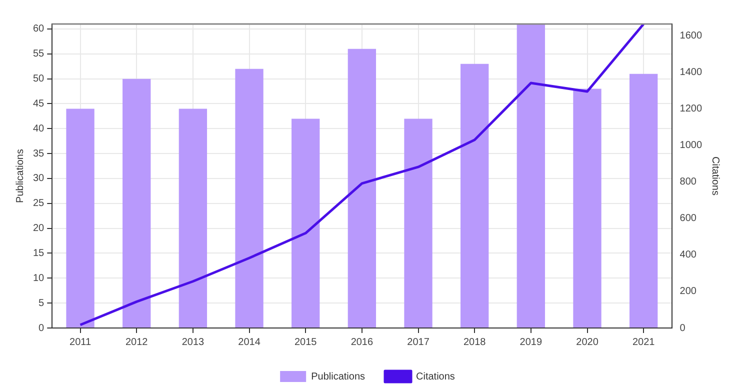 The width and height of the screenshot is (735, 392). I want to click on y-tick-label: 25, so click(39, 204).